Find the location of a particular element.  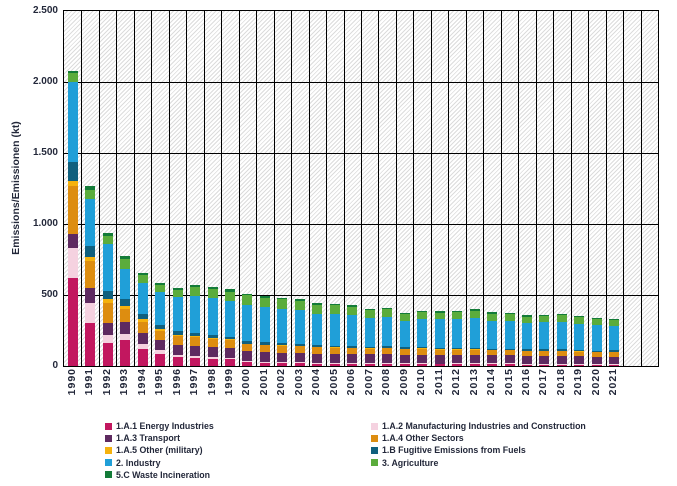

x-tick-label: 2015 is located at coordinates (508, 382).